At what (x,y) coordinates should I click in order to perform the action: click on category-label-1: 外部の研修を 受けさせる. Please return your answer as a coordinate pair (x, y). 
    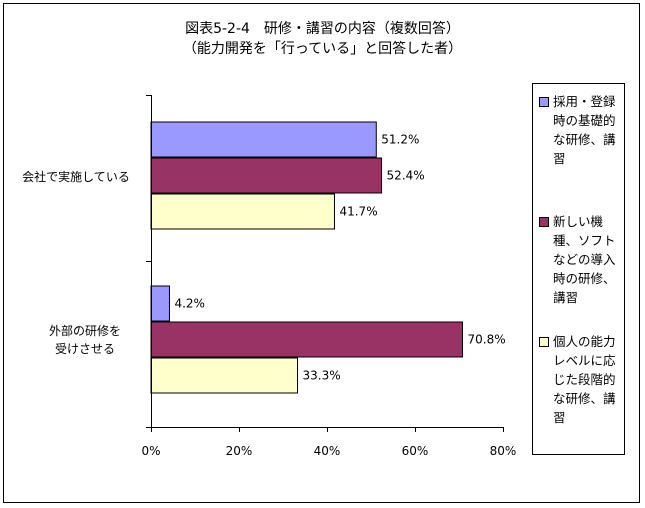
    Looking at the image, I should click on (84, 340).